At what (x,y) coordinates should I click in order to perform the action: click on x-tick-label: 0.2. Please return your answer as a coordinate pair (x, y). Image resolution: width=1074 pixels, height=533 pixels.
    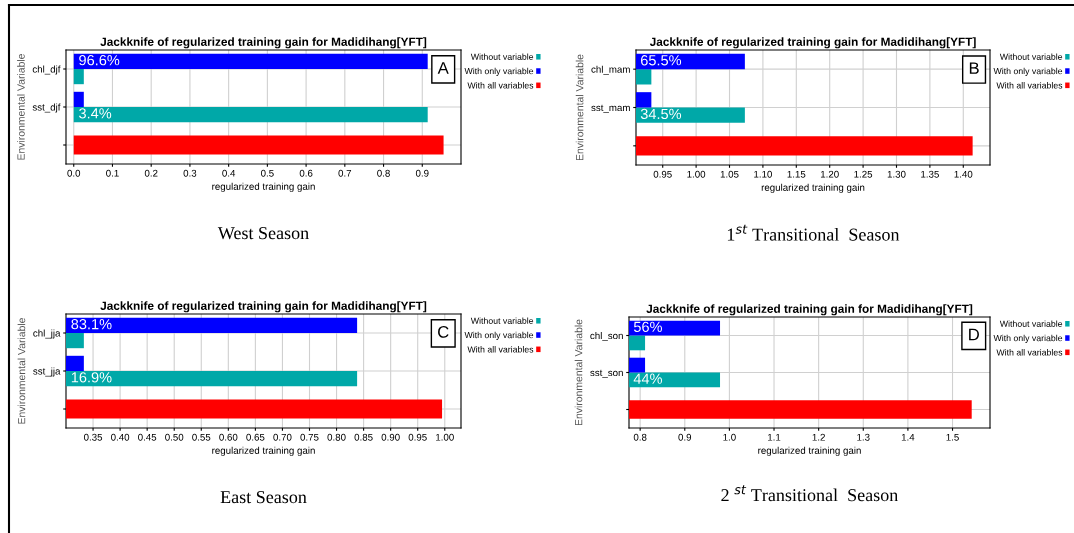
    Looking at the image, I should click on (151, 173).